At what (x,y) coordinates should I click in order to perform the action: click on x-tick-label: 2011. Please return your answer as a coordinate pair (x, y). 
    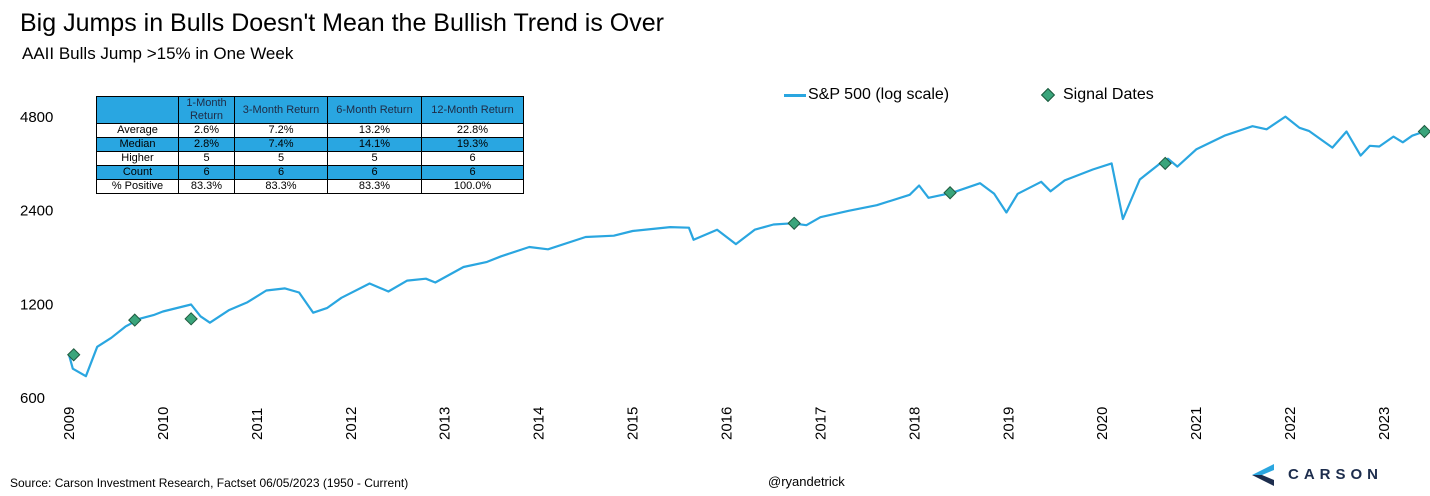
    Looking at the image, I should click on (257, 424).